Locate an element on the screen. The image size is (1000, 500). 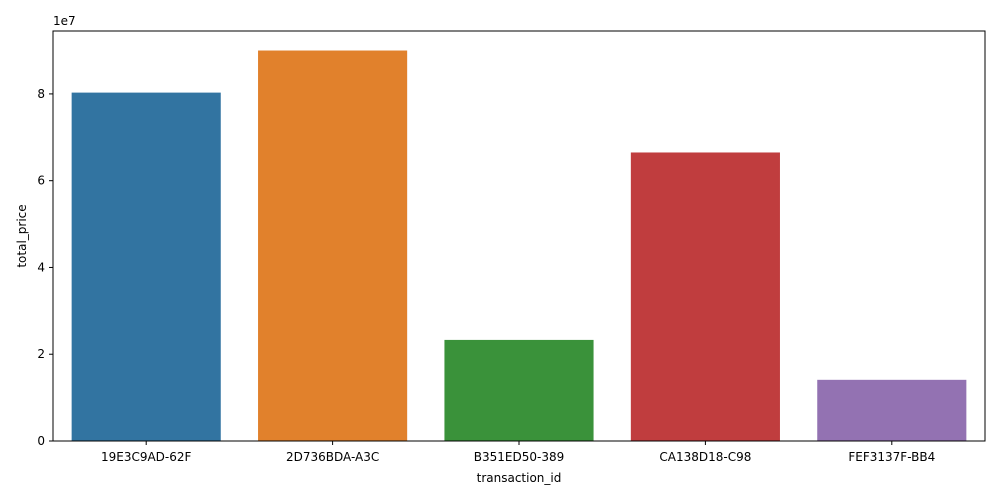
y-tick-label: 0 is located at coordinates (41, 441).